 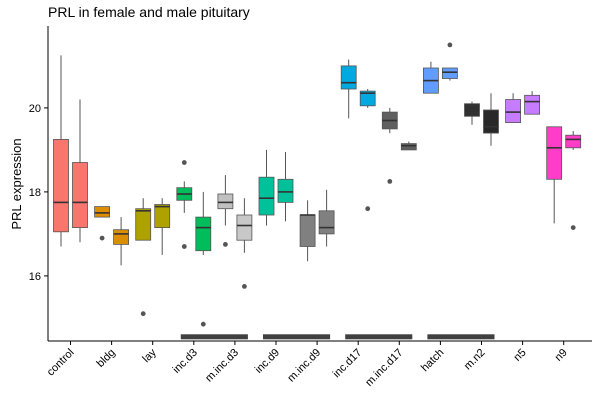 I want to click on x-tick-label: m.inc.d3, so click(x=222, y=366).